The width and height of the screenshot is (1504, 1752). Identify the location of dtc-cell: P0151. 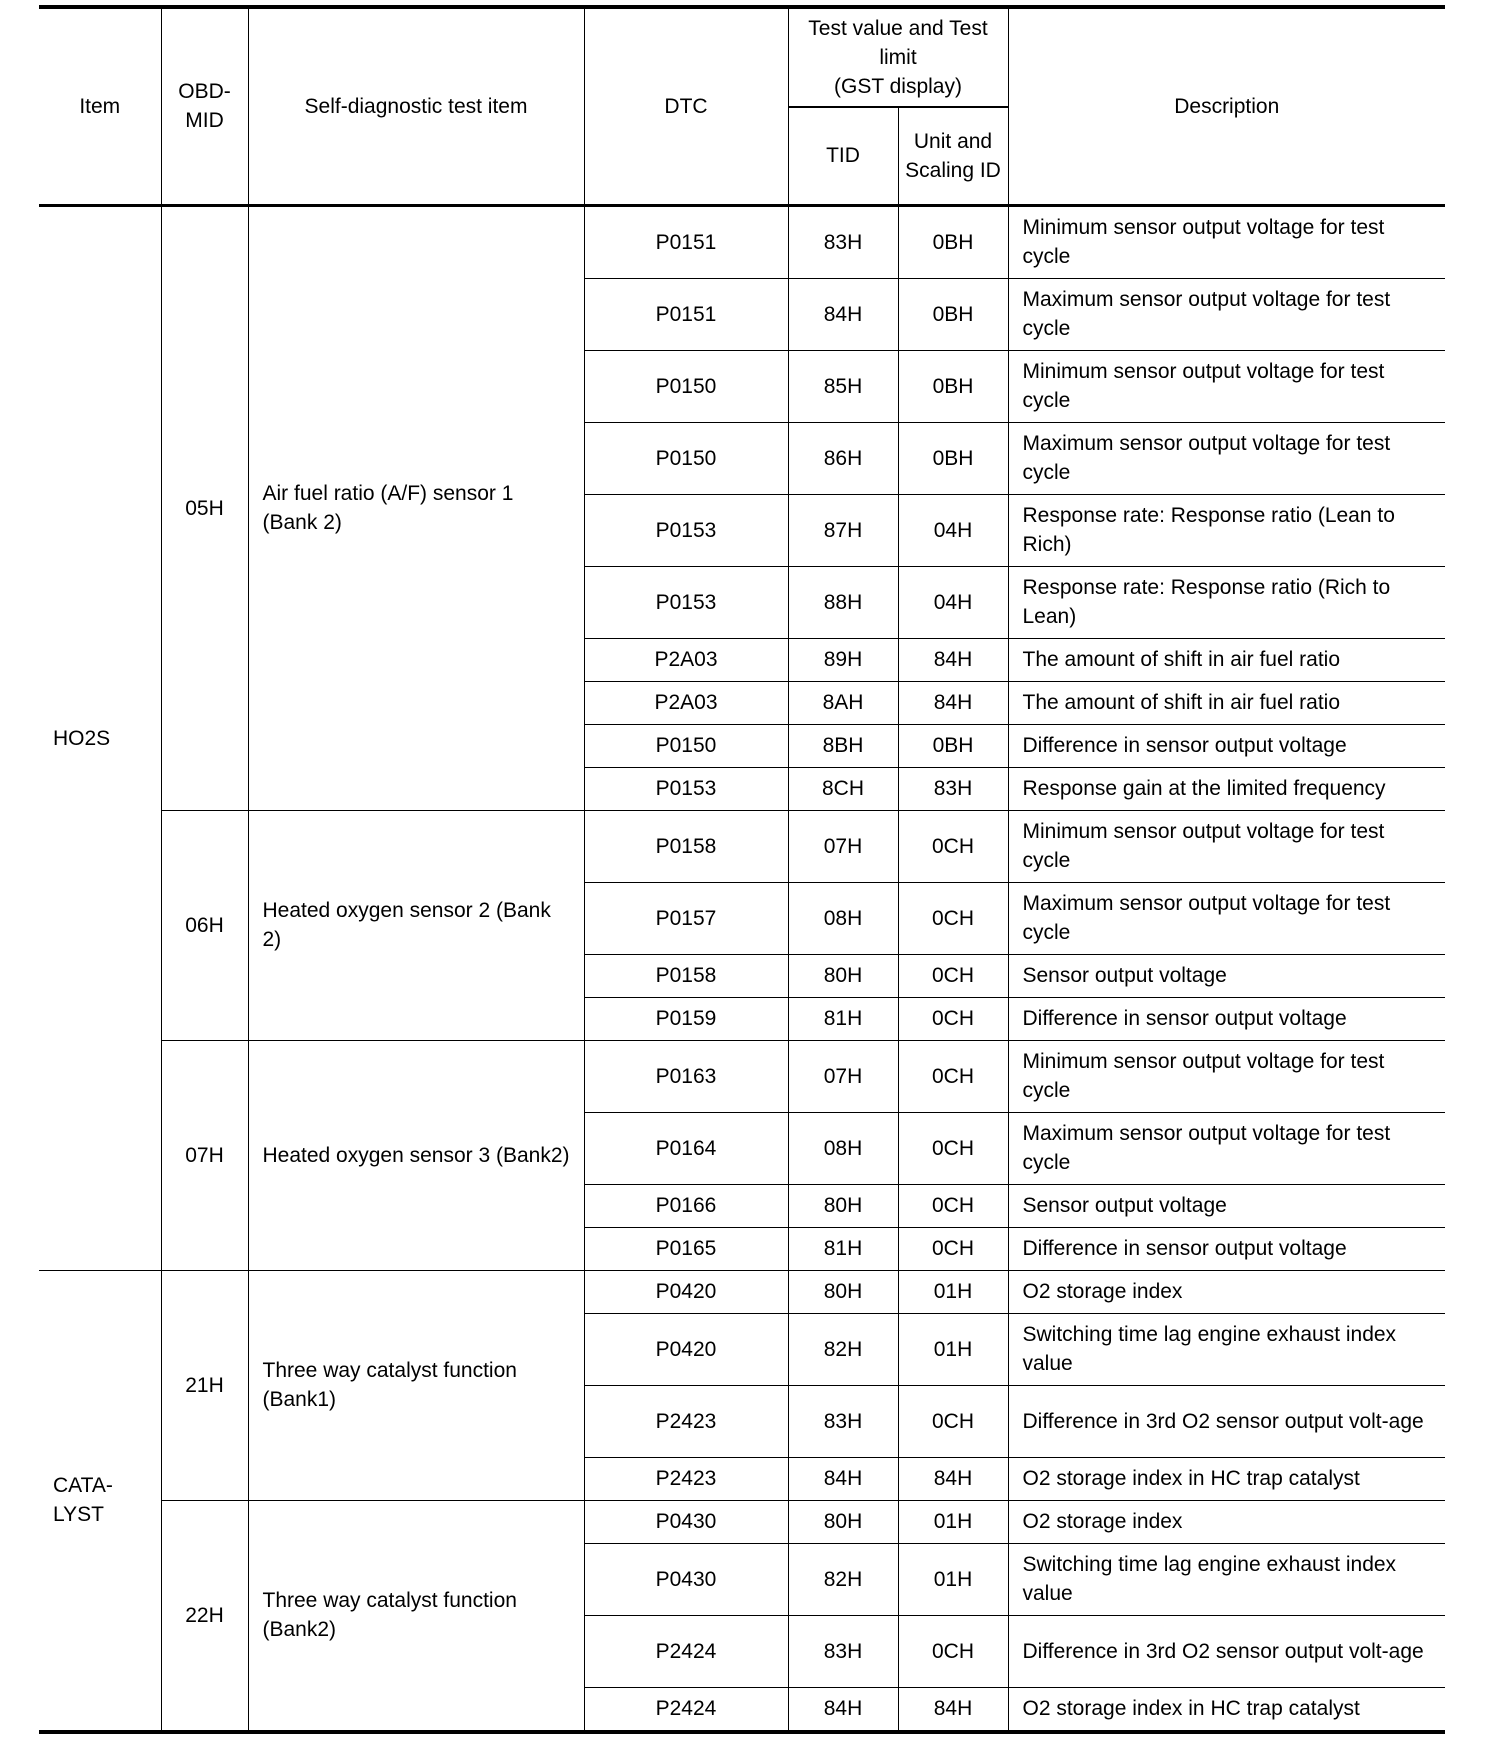
(686, 241).